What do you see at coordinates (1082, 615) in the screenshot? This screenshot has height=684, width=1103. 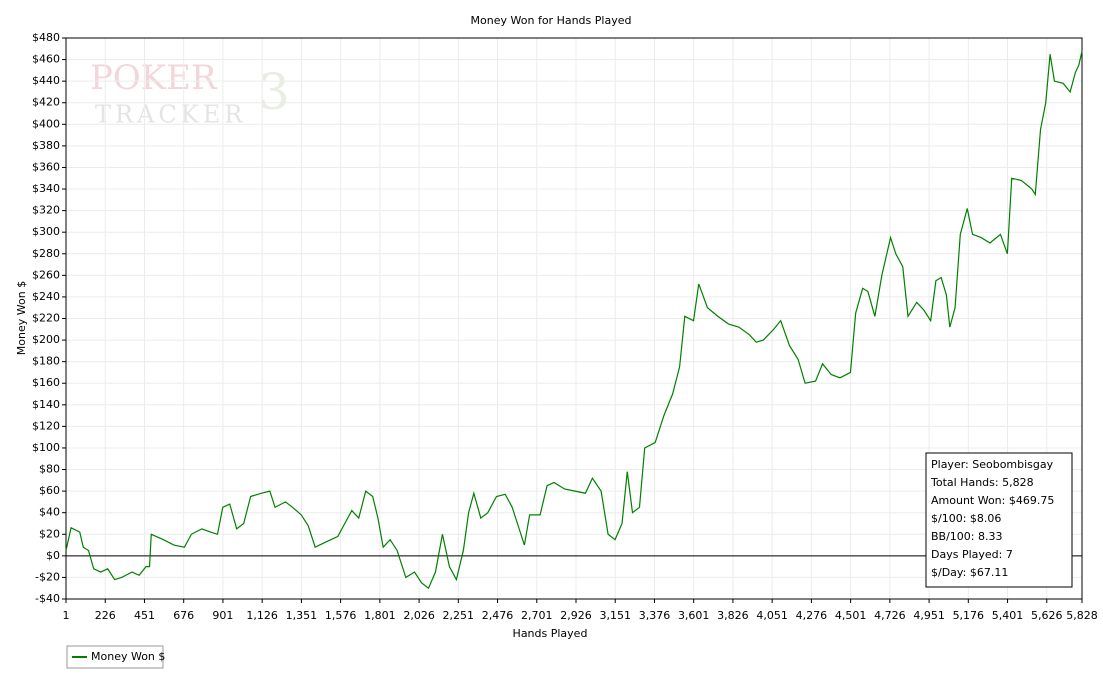 I see `x-tick-label: 5,828` at bounding box center [1082, 615].